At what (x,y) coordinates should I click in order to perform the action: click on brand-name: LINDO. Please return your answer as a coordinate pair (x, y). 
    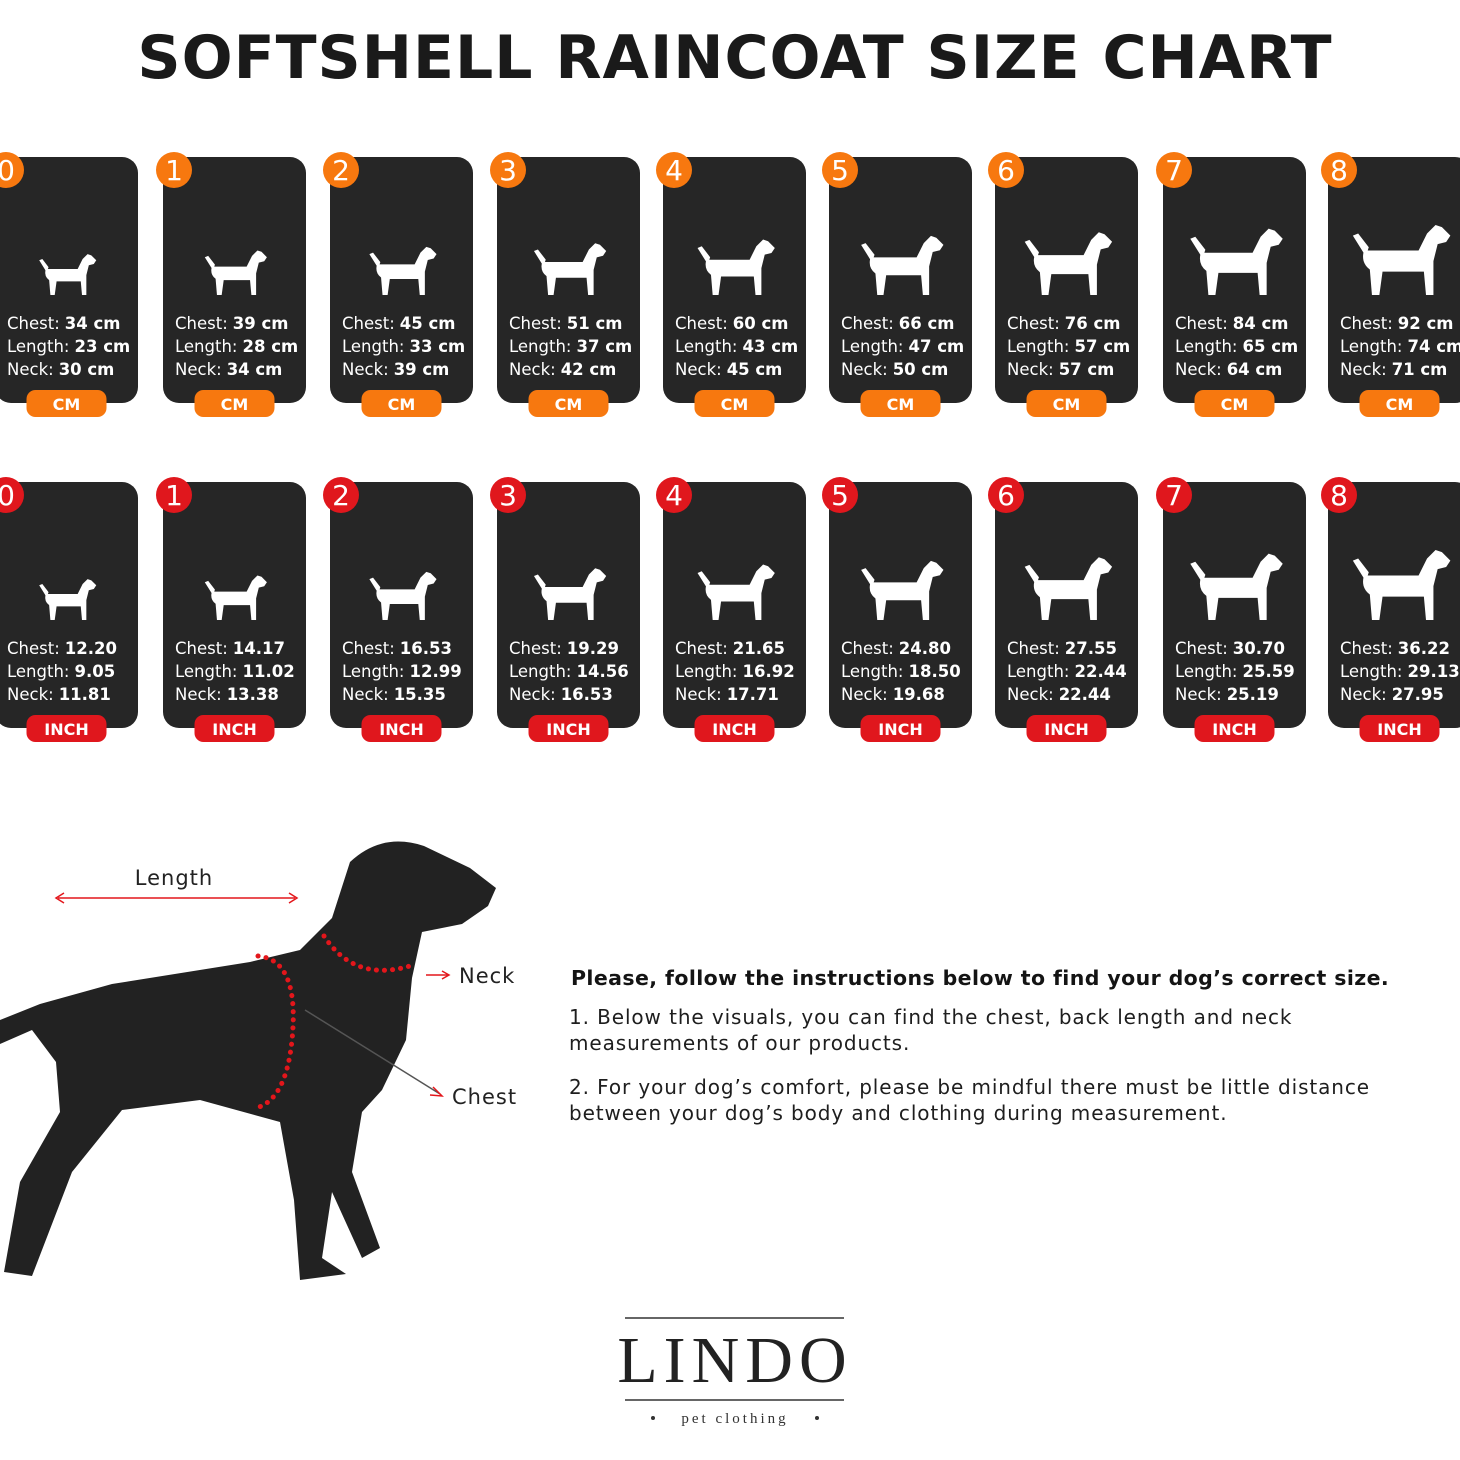
    Looking at the image, I should click on (734, 1360).